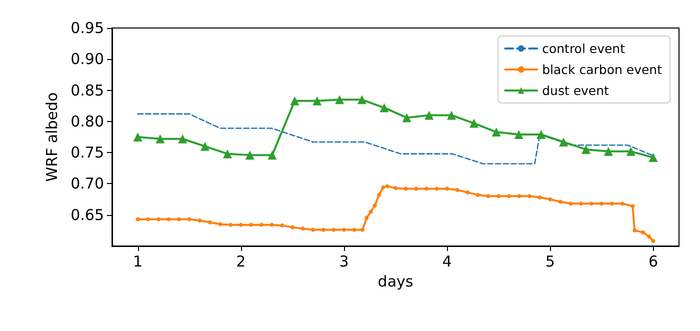  I want to click on x-tick-label: 3, so click(344, 261).